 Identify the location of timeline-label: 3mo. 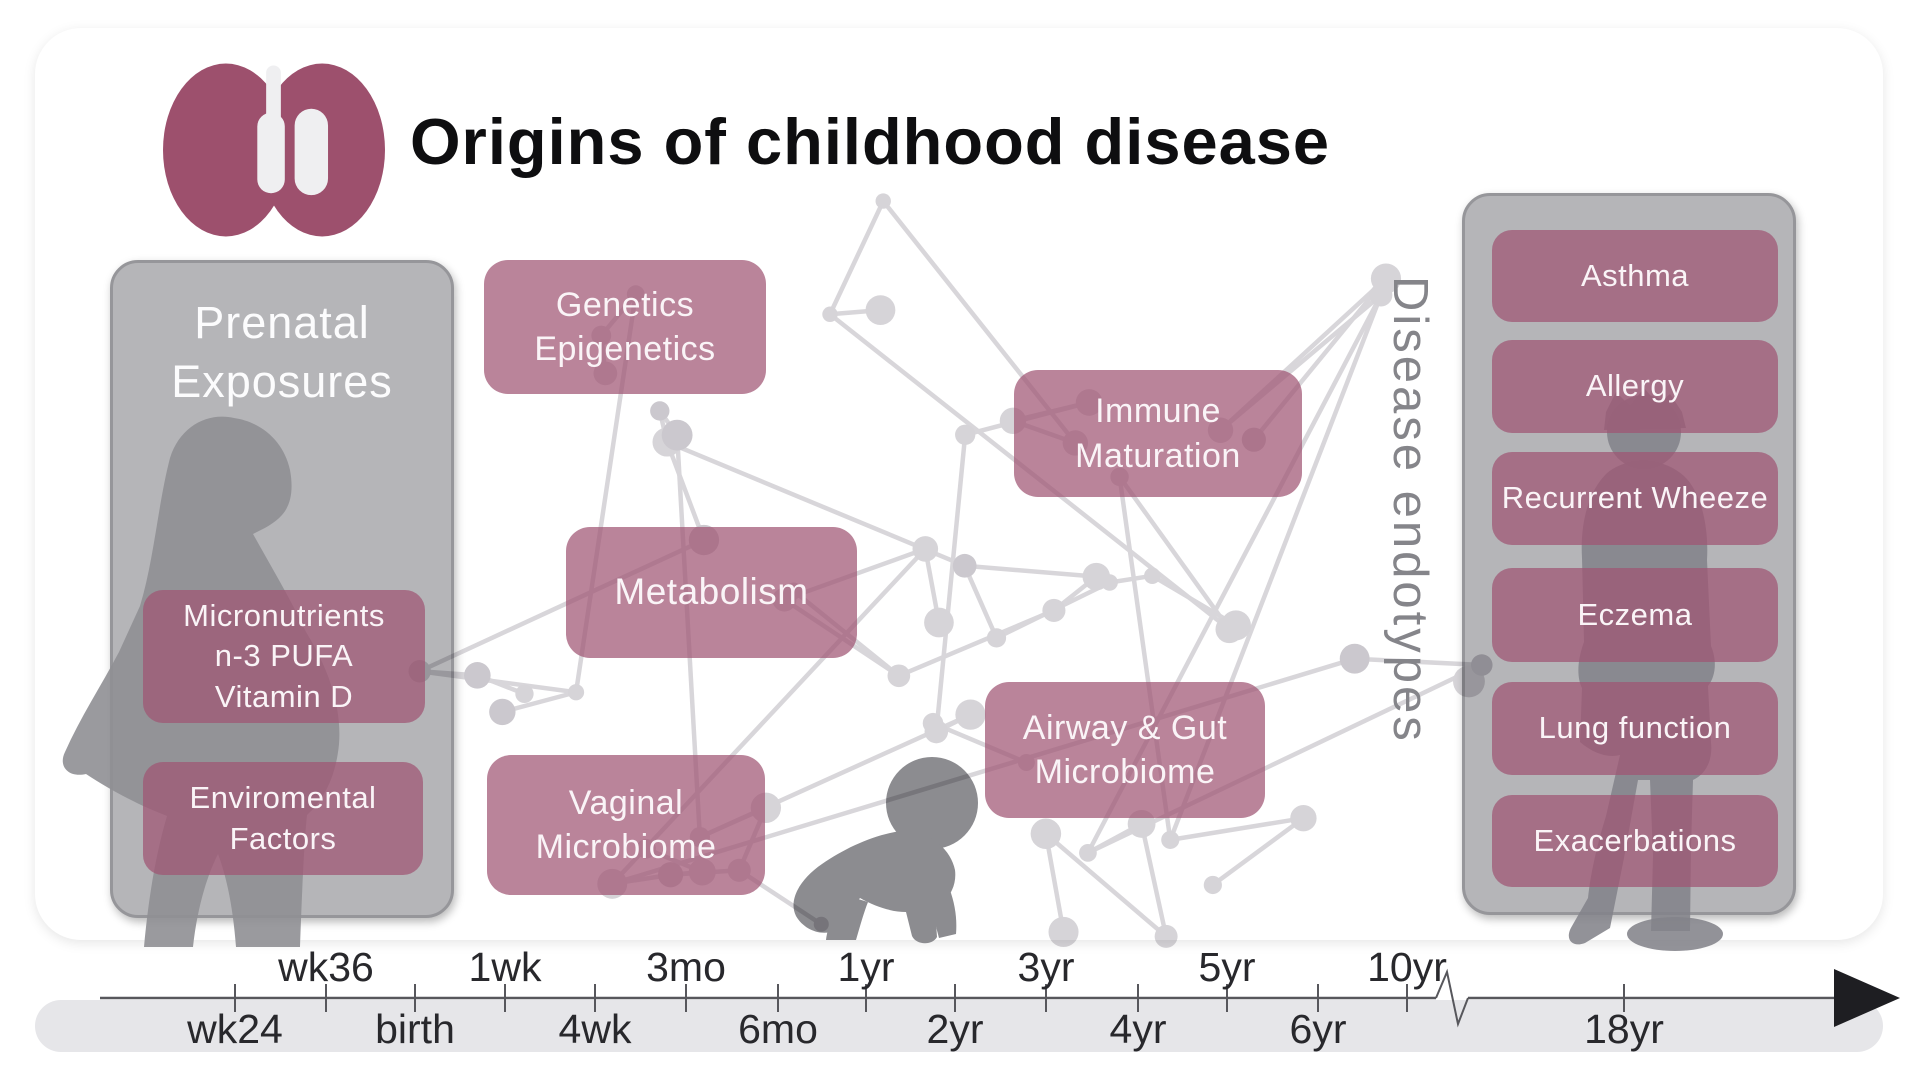
(686, 967).